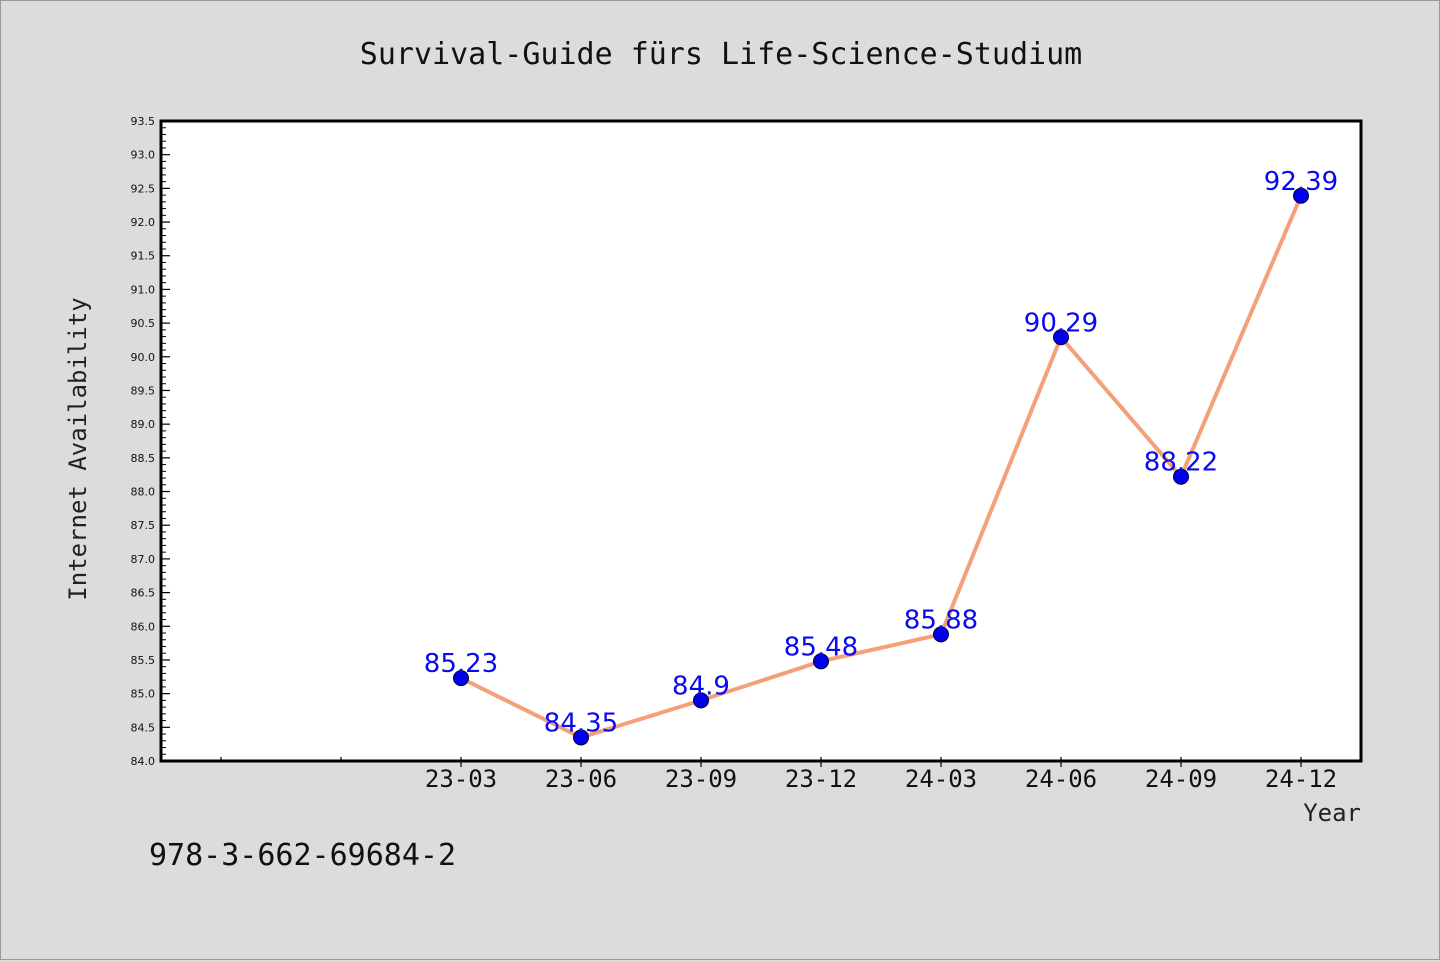  I want to click on y-tick-label: 90.5, so click(143, 323).